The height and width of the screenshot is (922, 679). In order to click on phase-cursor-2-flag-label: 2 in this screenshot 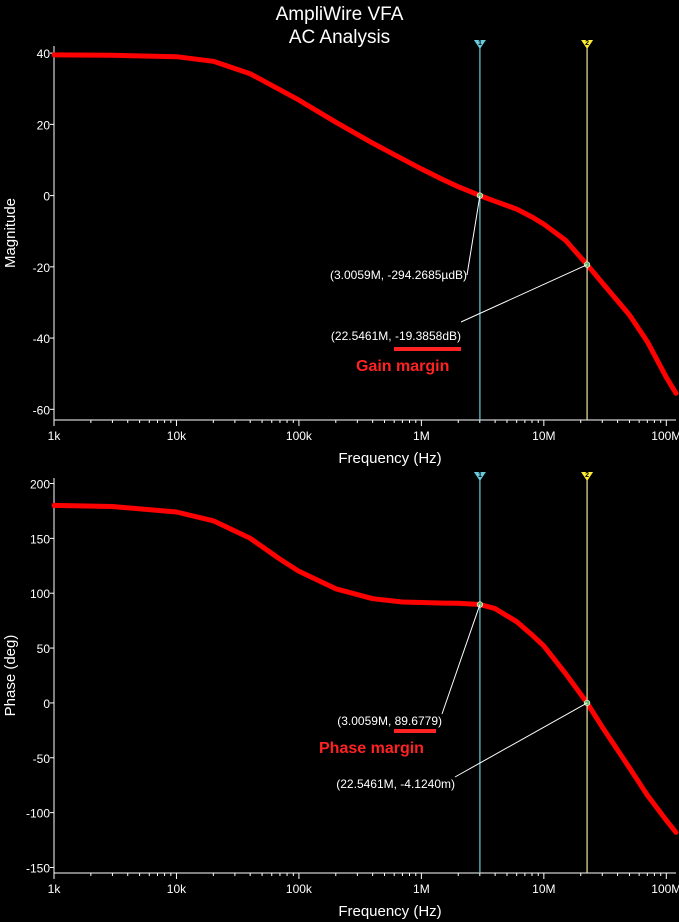, I will do `click(587, 475)`.